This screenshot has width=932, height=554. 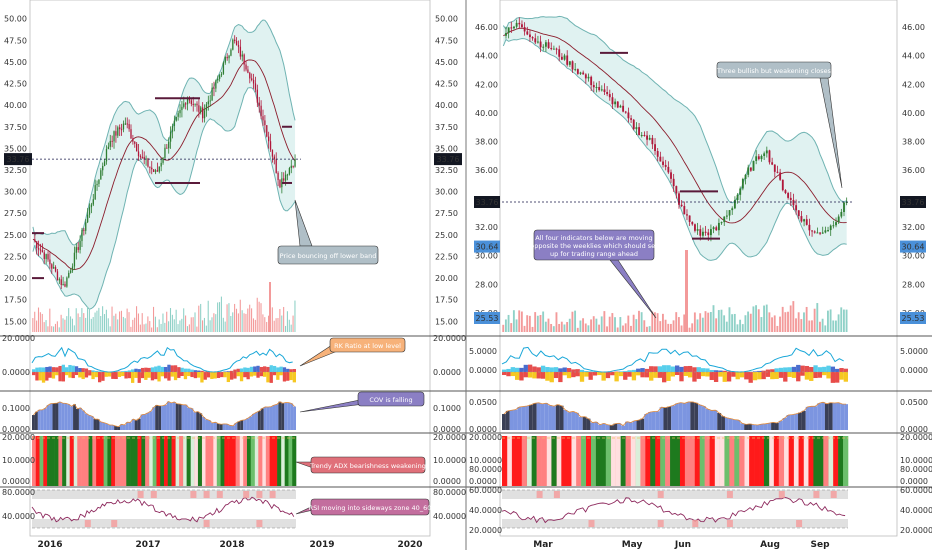 What do you see at coordinates (483, 481) in the screenshot?
I see `right-indicator-tick-label: 0.0000` at bounding box center [483, 481].